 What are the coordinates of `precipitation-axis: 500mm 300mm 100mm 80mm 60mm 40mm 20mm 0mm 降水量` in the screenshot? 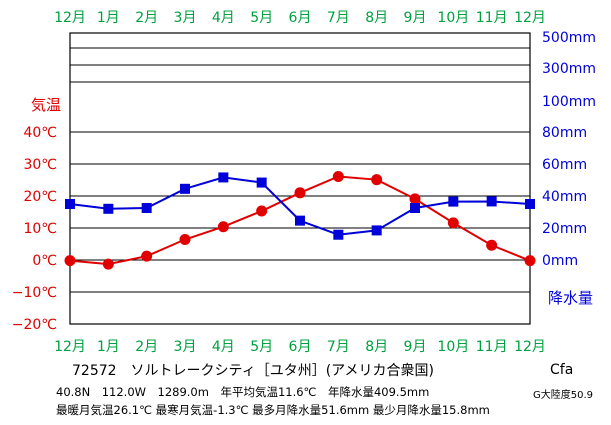 It's located at (569, 168).